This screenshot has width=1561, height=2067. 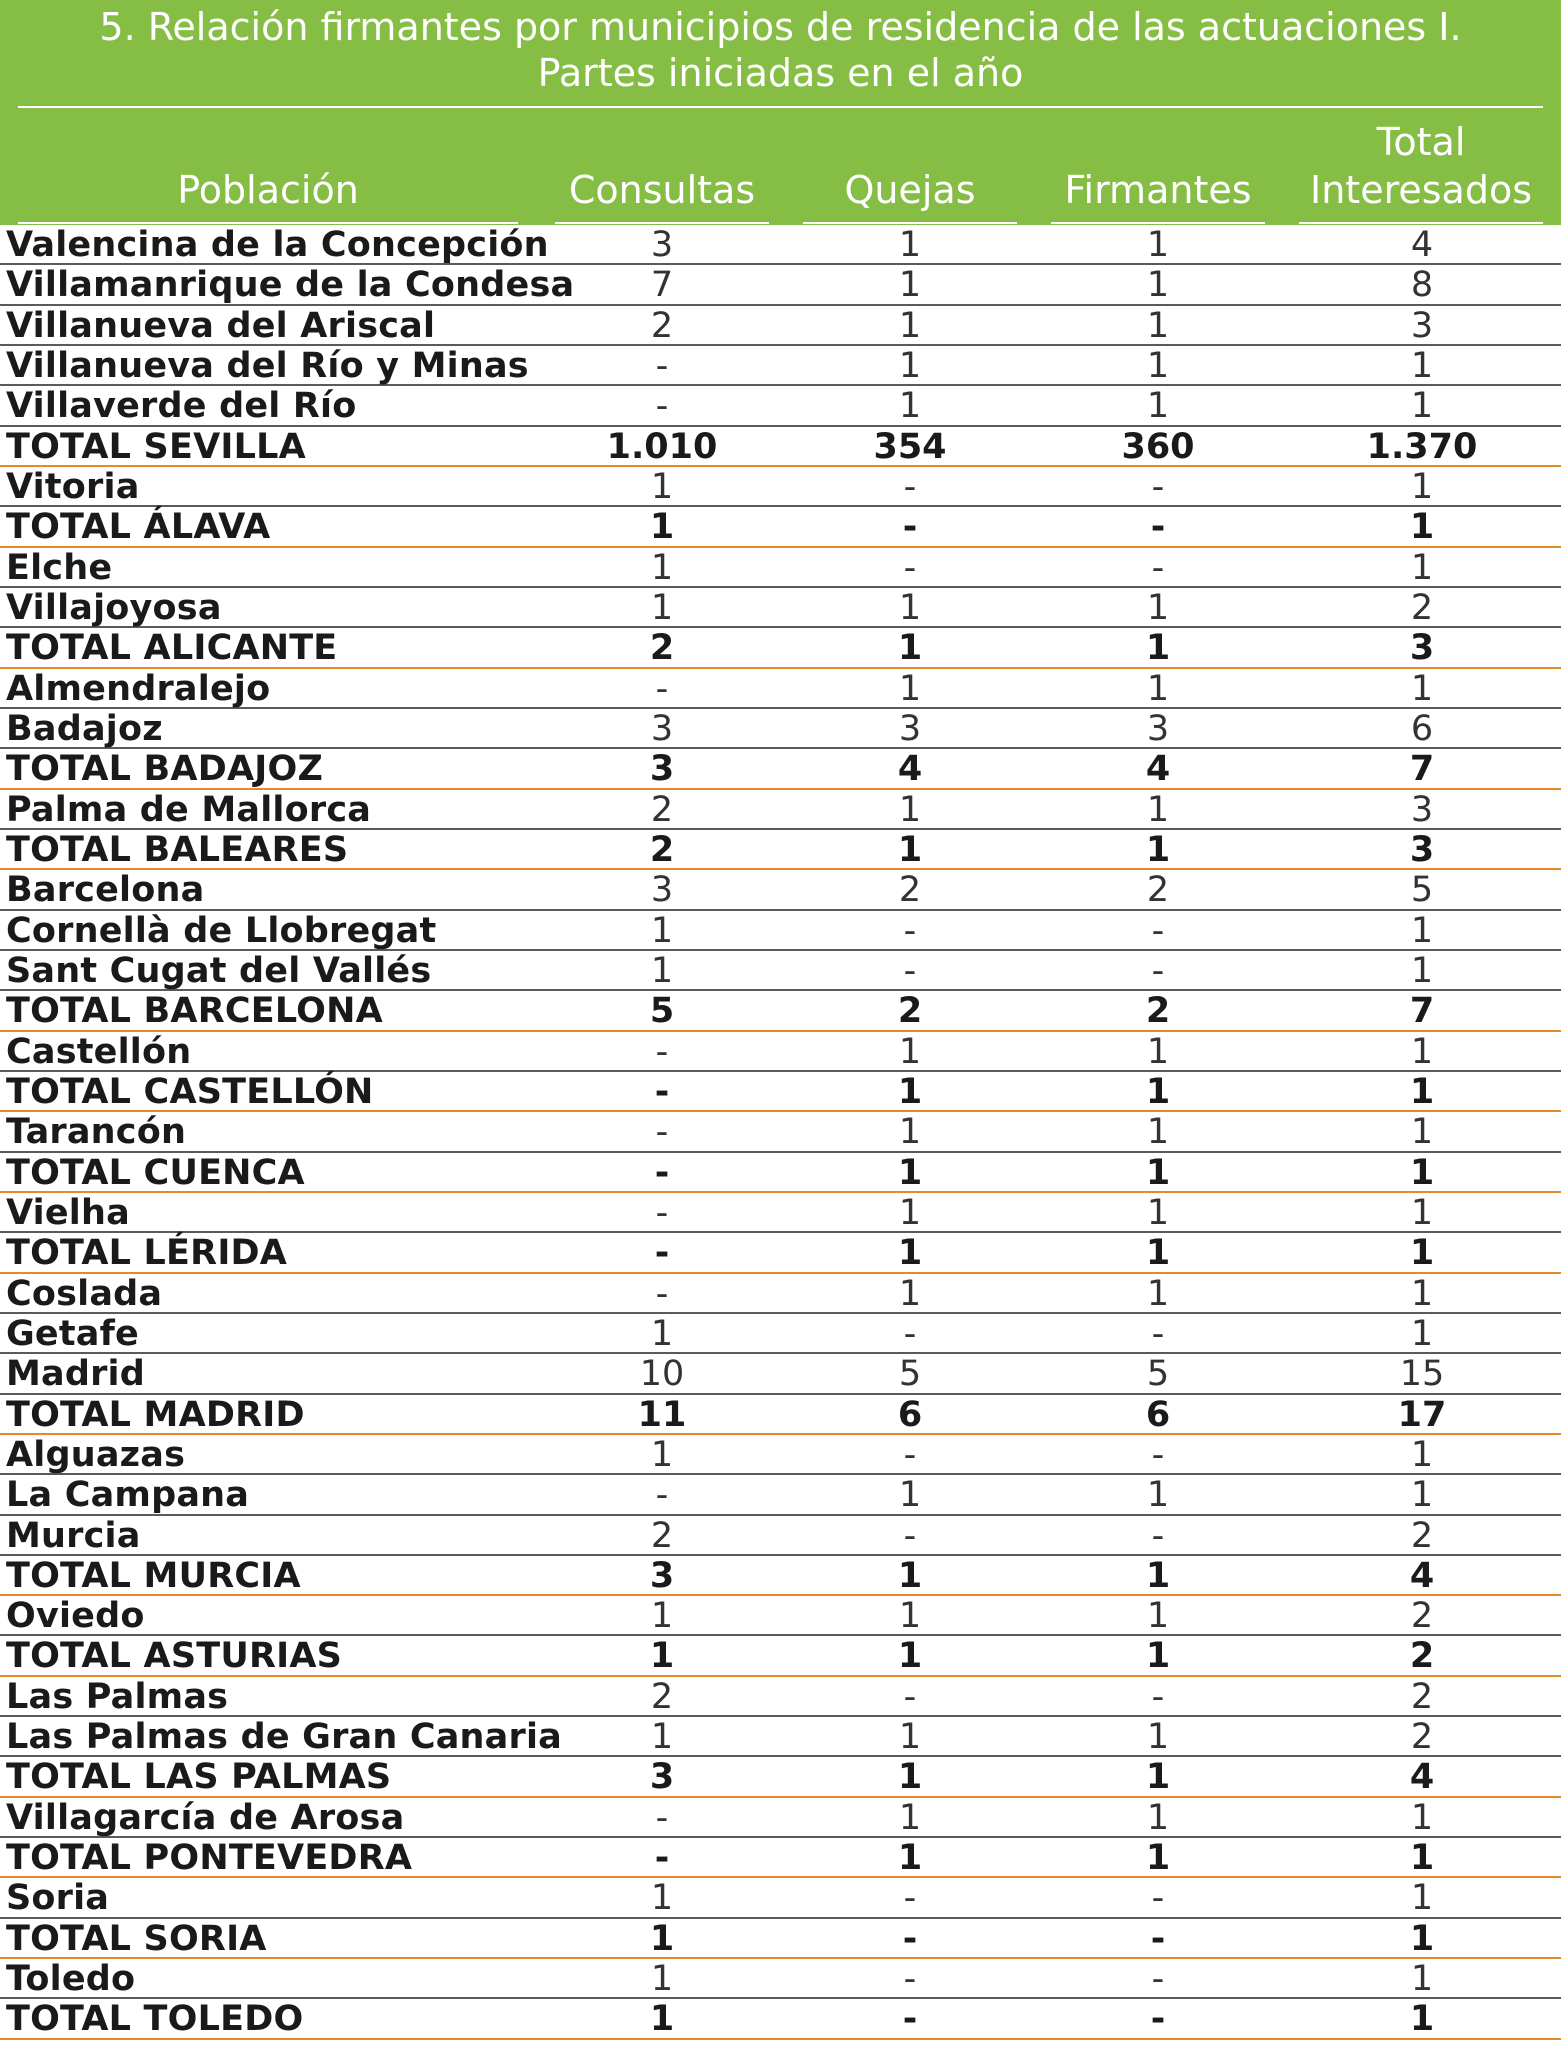 I want to click on row-poblacion: TOTAL ASTURIAS, so click(x=174, y=1656).